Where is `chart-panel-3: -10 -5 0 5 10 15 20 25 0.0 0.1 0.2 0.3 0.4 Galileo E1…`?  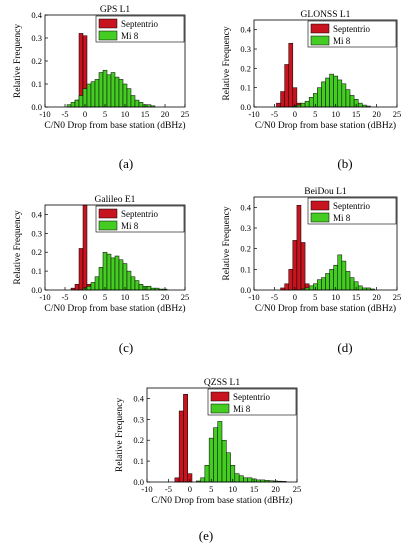 chart-panel-3: -10 -5 0 5 10 15 20 25 0.0 0.1 0.2 0.3 0.4 Galileo E1… is located at coordinates (101, 275).